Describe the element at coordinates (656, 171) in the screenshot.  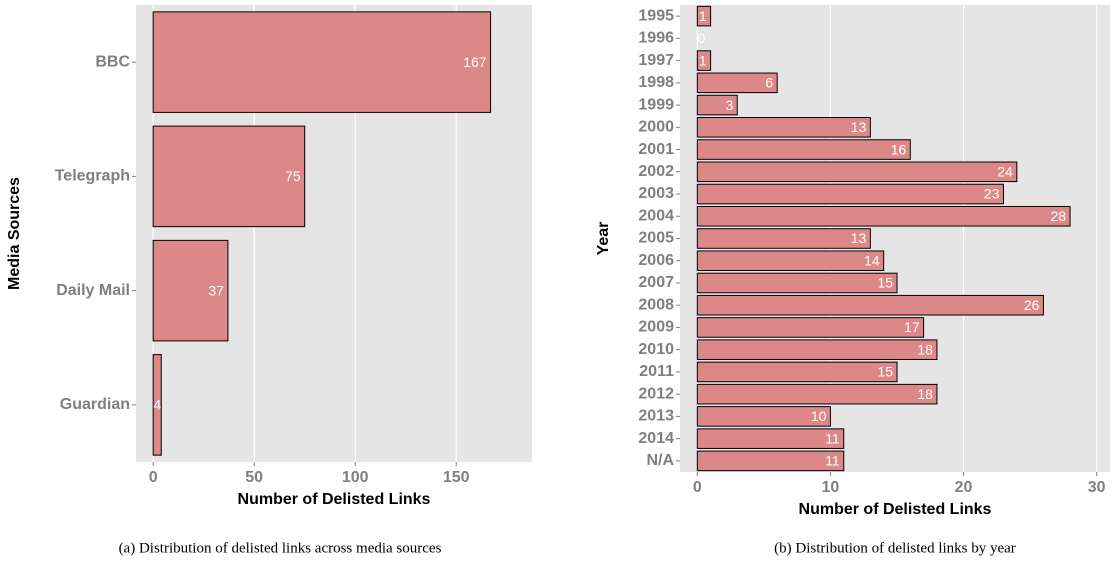
I see `y-tick-label: 2002` at that location.